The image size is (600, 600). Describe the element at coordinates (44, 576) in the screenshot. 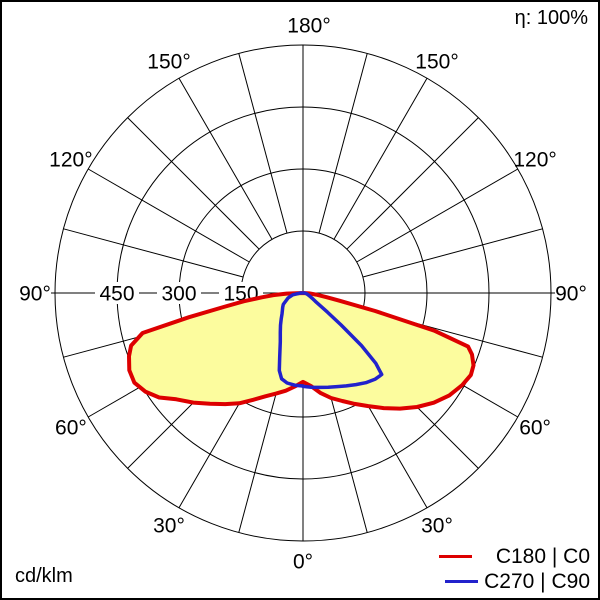

I see `unit-label: cd/klm` at that location.